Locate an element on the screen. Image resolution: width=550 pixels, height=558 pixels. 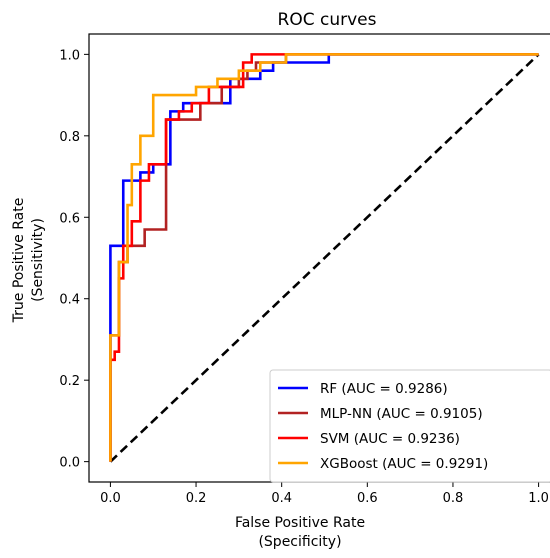
legend-box is located at coordinates (409, 426).